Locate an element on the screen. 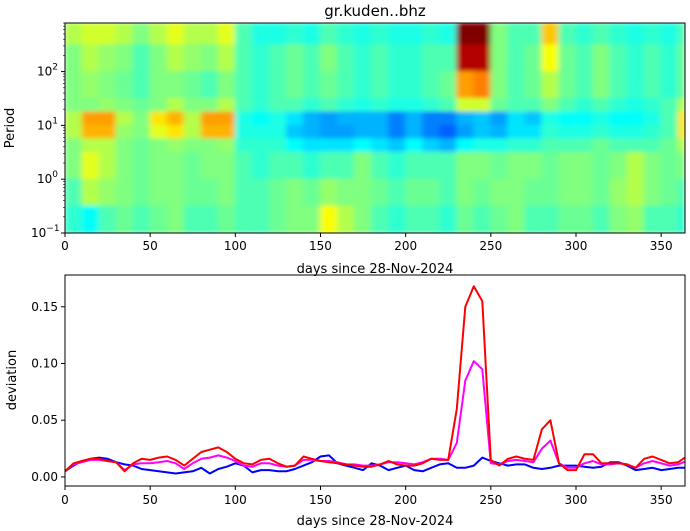  line-y-axis-label: deviation is located at coordinates (12, 380).